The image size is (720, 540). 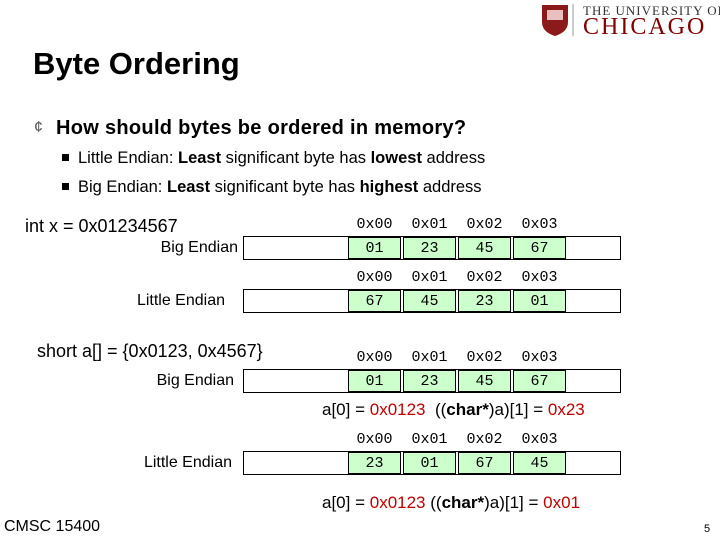 What do you see at coordinates (389, 187) in the screenshot?
I see `text-run: highest` at bounding box center [389, 187].